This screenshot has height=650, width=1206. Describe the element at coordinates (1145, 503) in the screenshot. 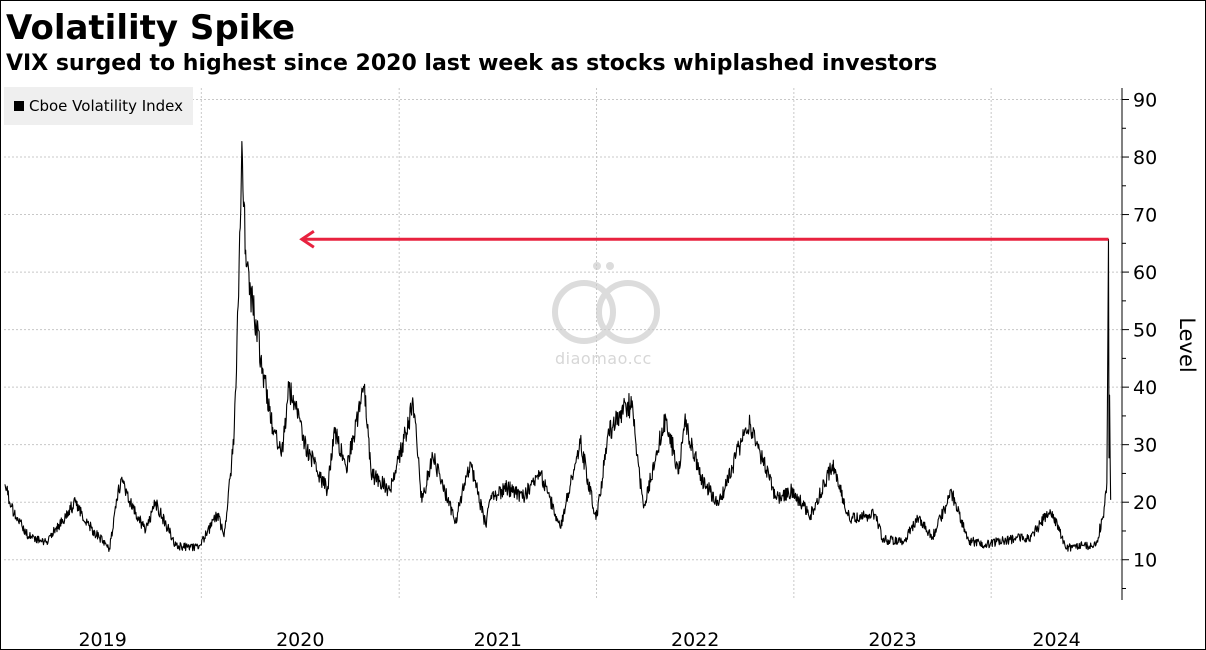

I see `y-tick-label: 20` at that location.